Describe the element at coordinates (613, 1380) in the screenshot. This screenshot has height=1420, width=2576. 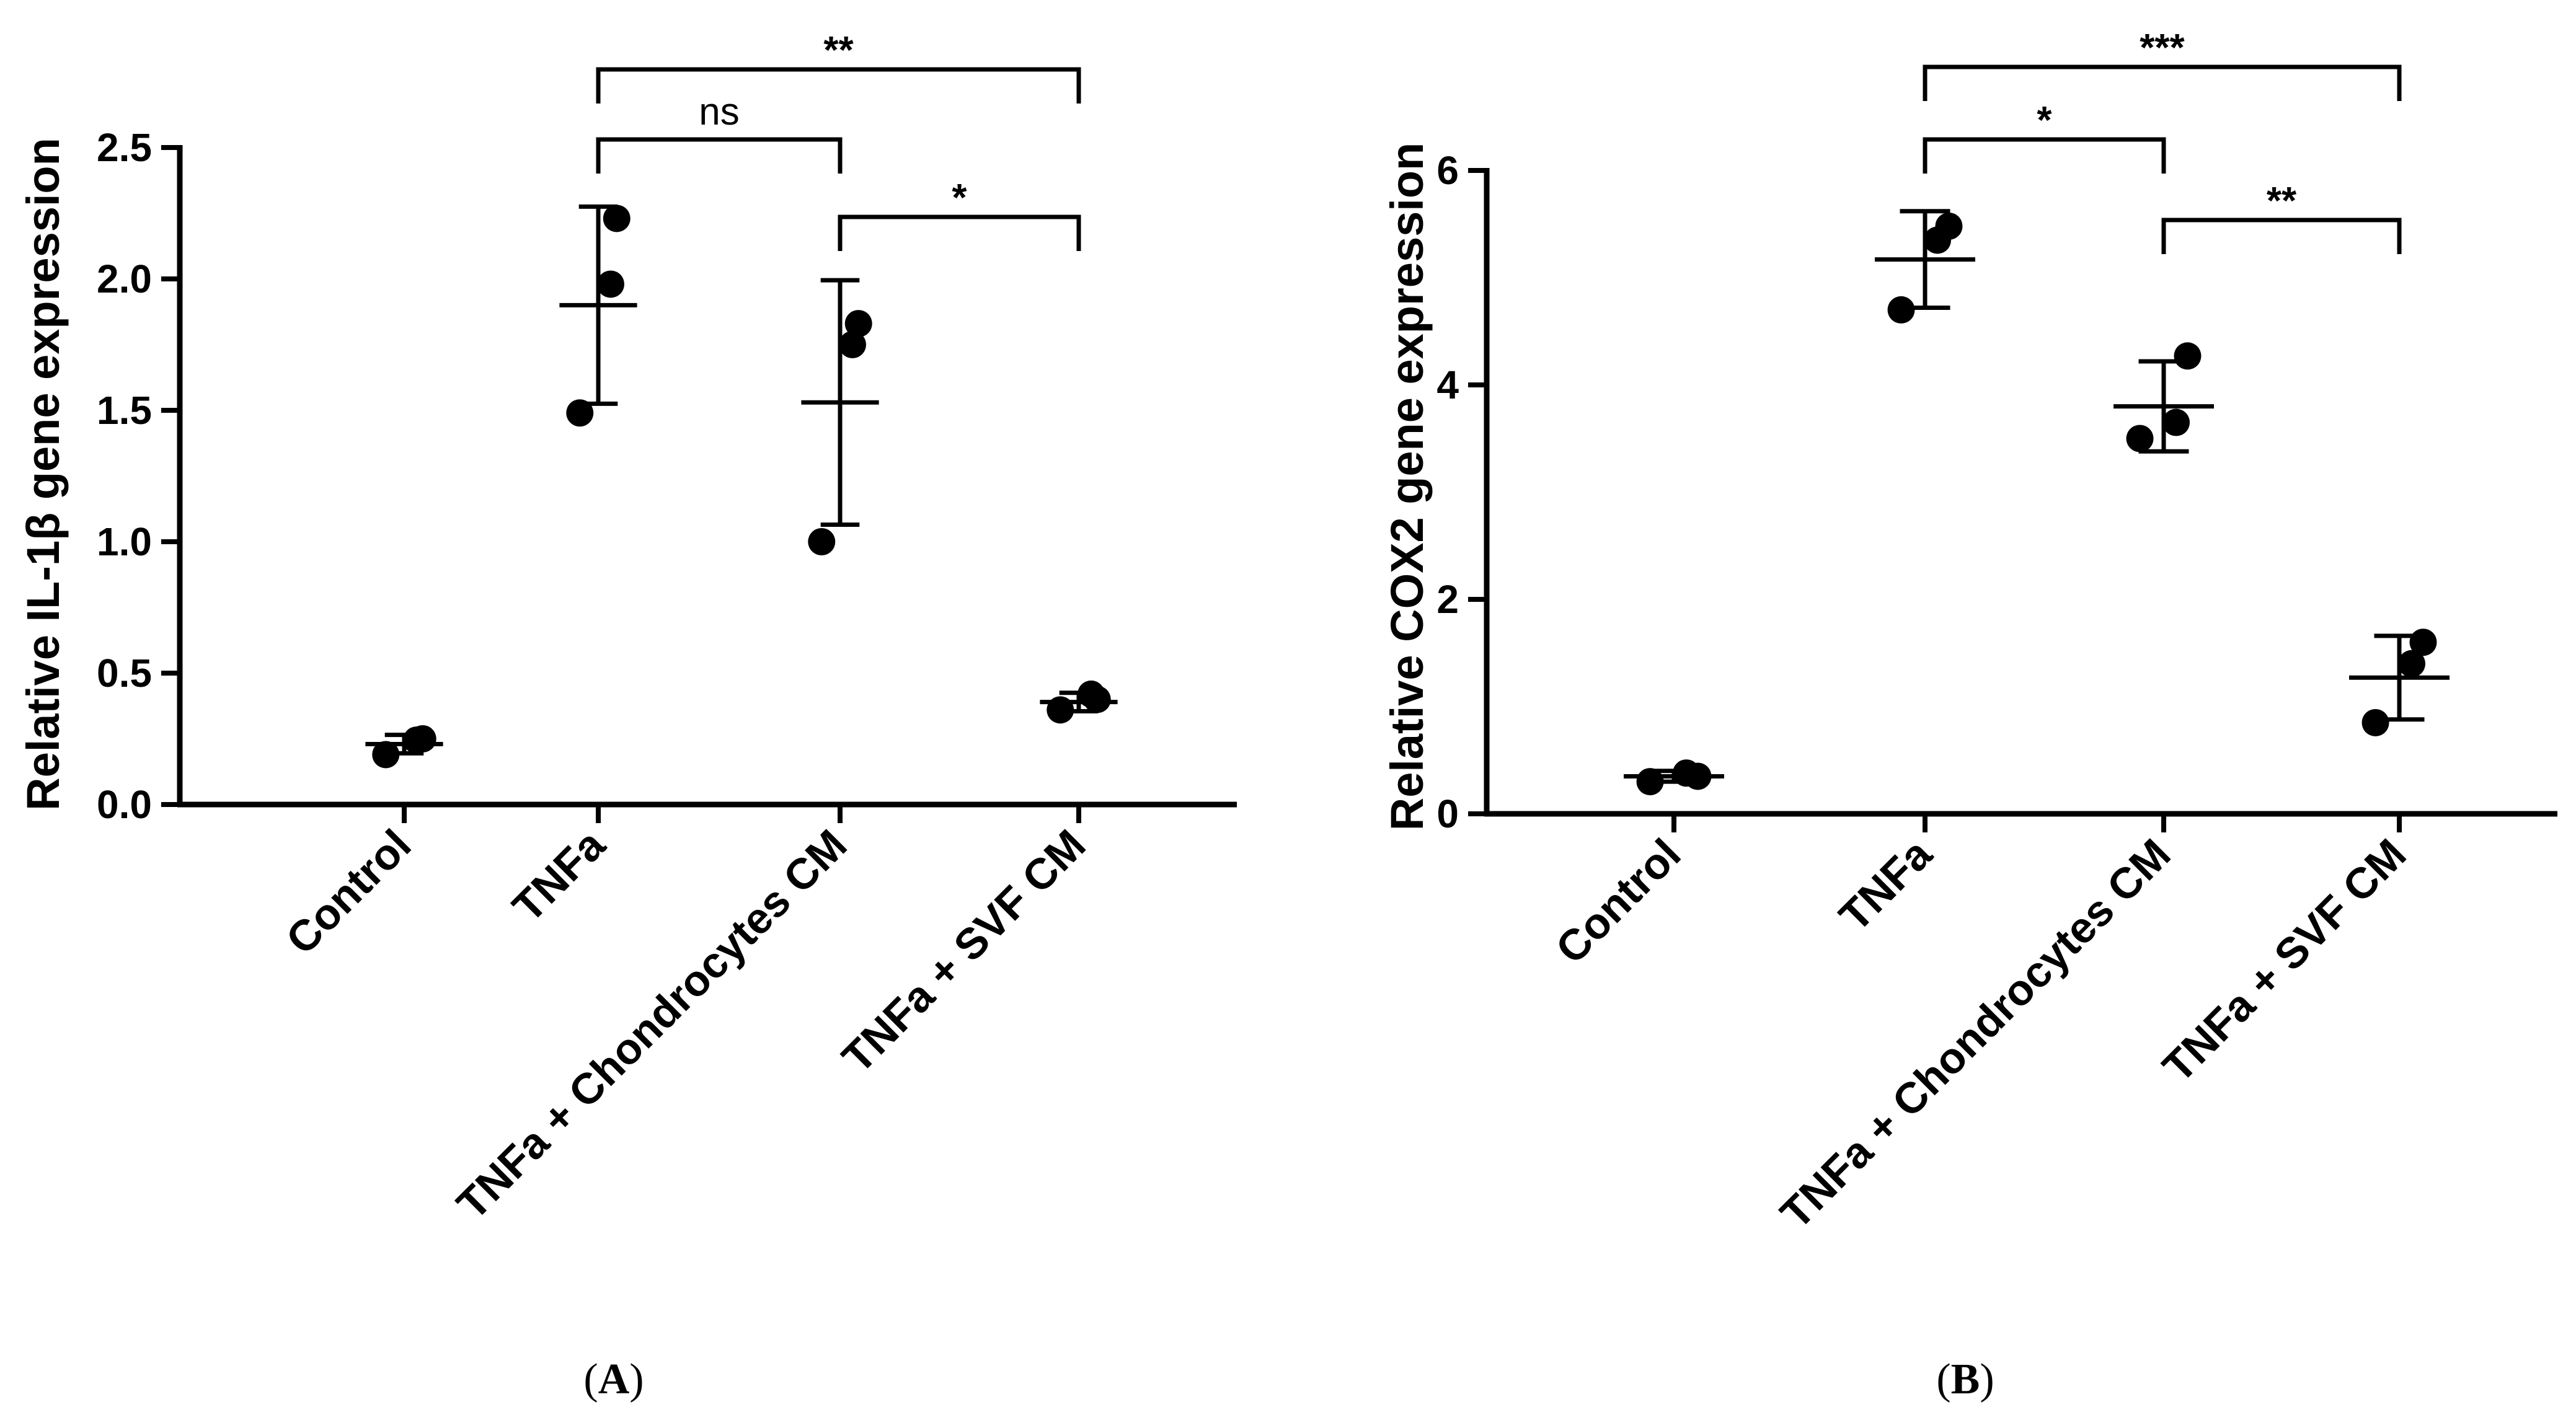
I see `panel-label: (A)` at that location.